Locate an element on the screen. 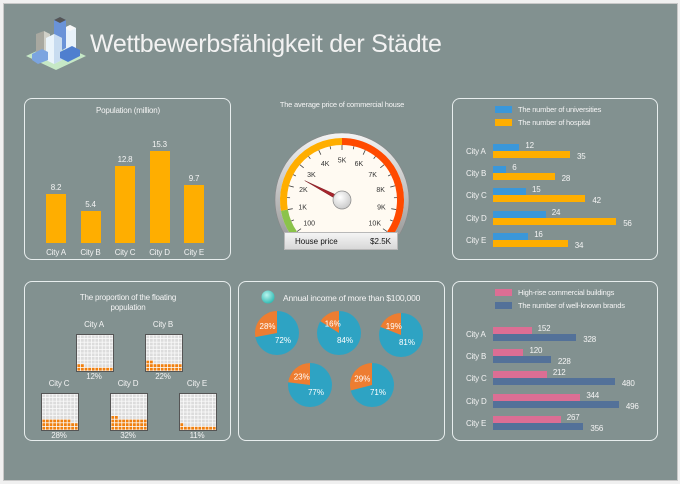 This screenshot has width=680, height=484. waffle-grid is located at coordinates (60, 412).